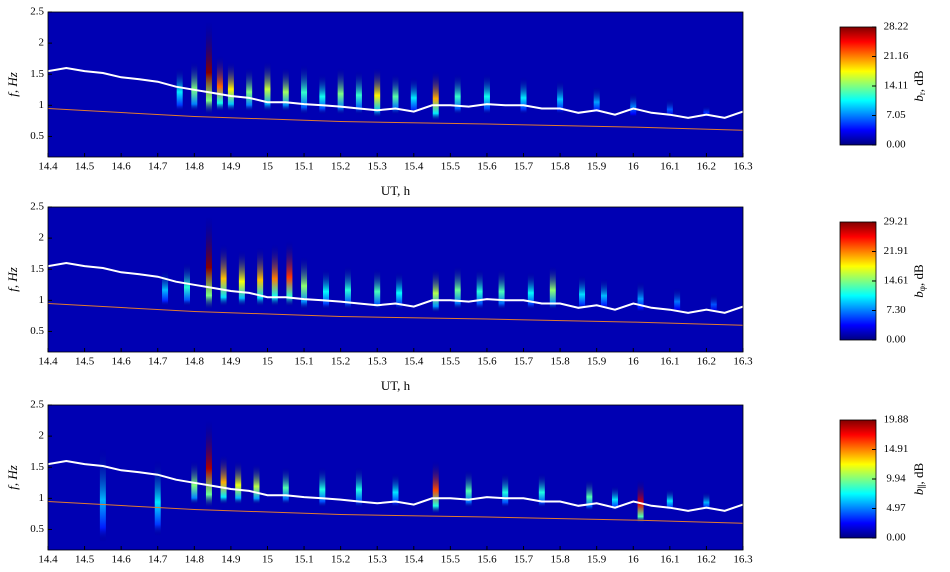  Describe the element at coordinates (396, 190) in the screenshot. I see `x-axis-label: UT, h` at that location.